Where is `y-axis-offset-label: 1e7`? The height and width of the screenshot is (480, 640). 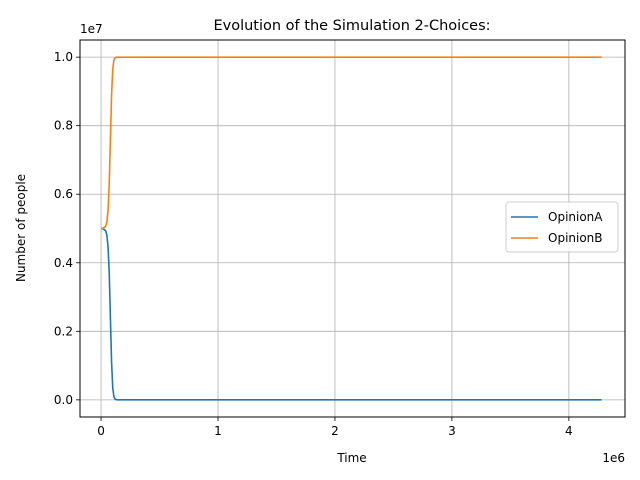
y-axis-offset-label: 1e7 is located at coordinates (91, 29).